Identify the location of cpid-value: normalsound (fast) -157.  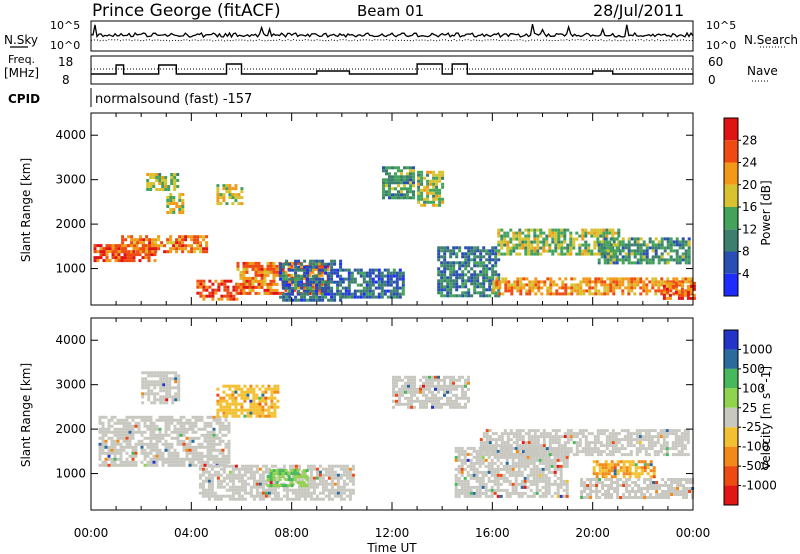
(173, 99).